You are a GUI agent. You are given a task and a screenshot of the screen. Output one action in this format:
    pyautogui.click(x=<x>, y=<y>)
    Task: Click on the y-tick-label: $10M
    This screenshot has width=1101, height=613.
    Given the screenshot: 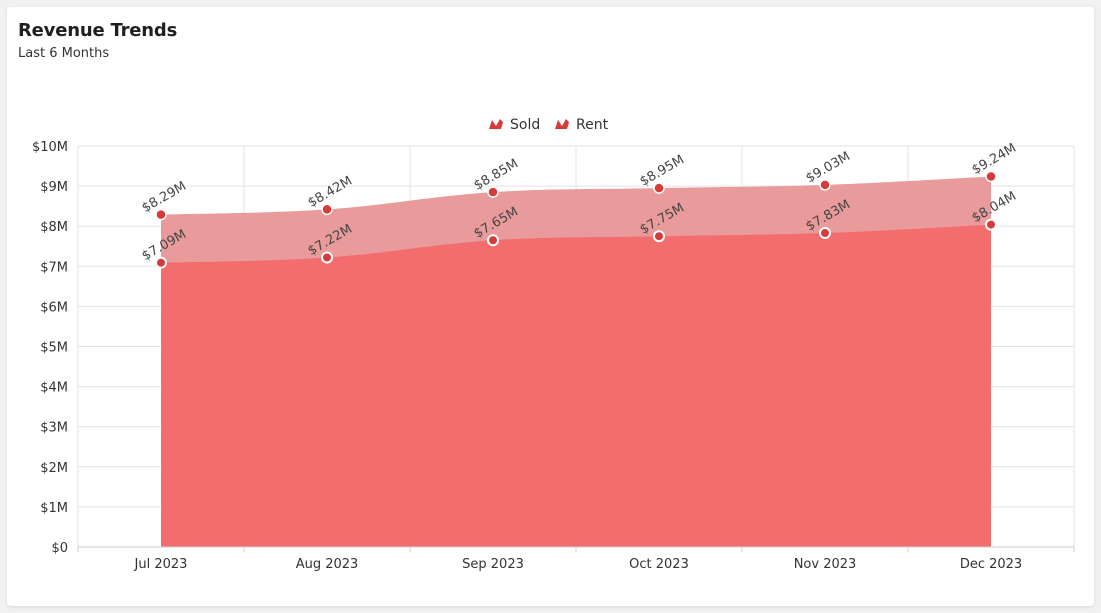 What is the action you would take?
    pyautogui.click(x=50, y=147)
    